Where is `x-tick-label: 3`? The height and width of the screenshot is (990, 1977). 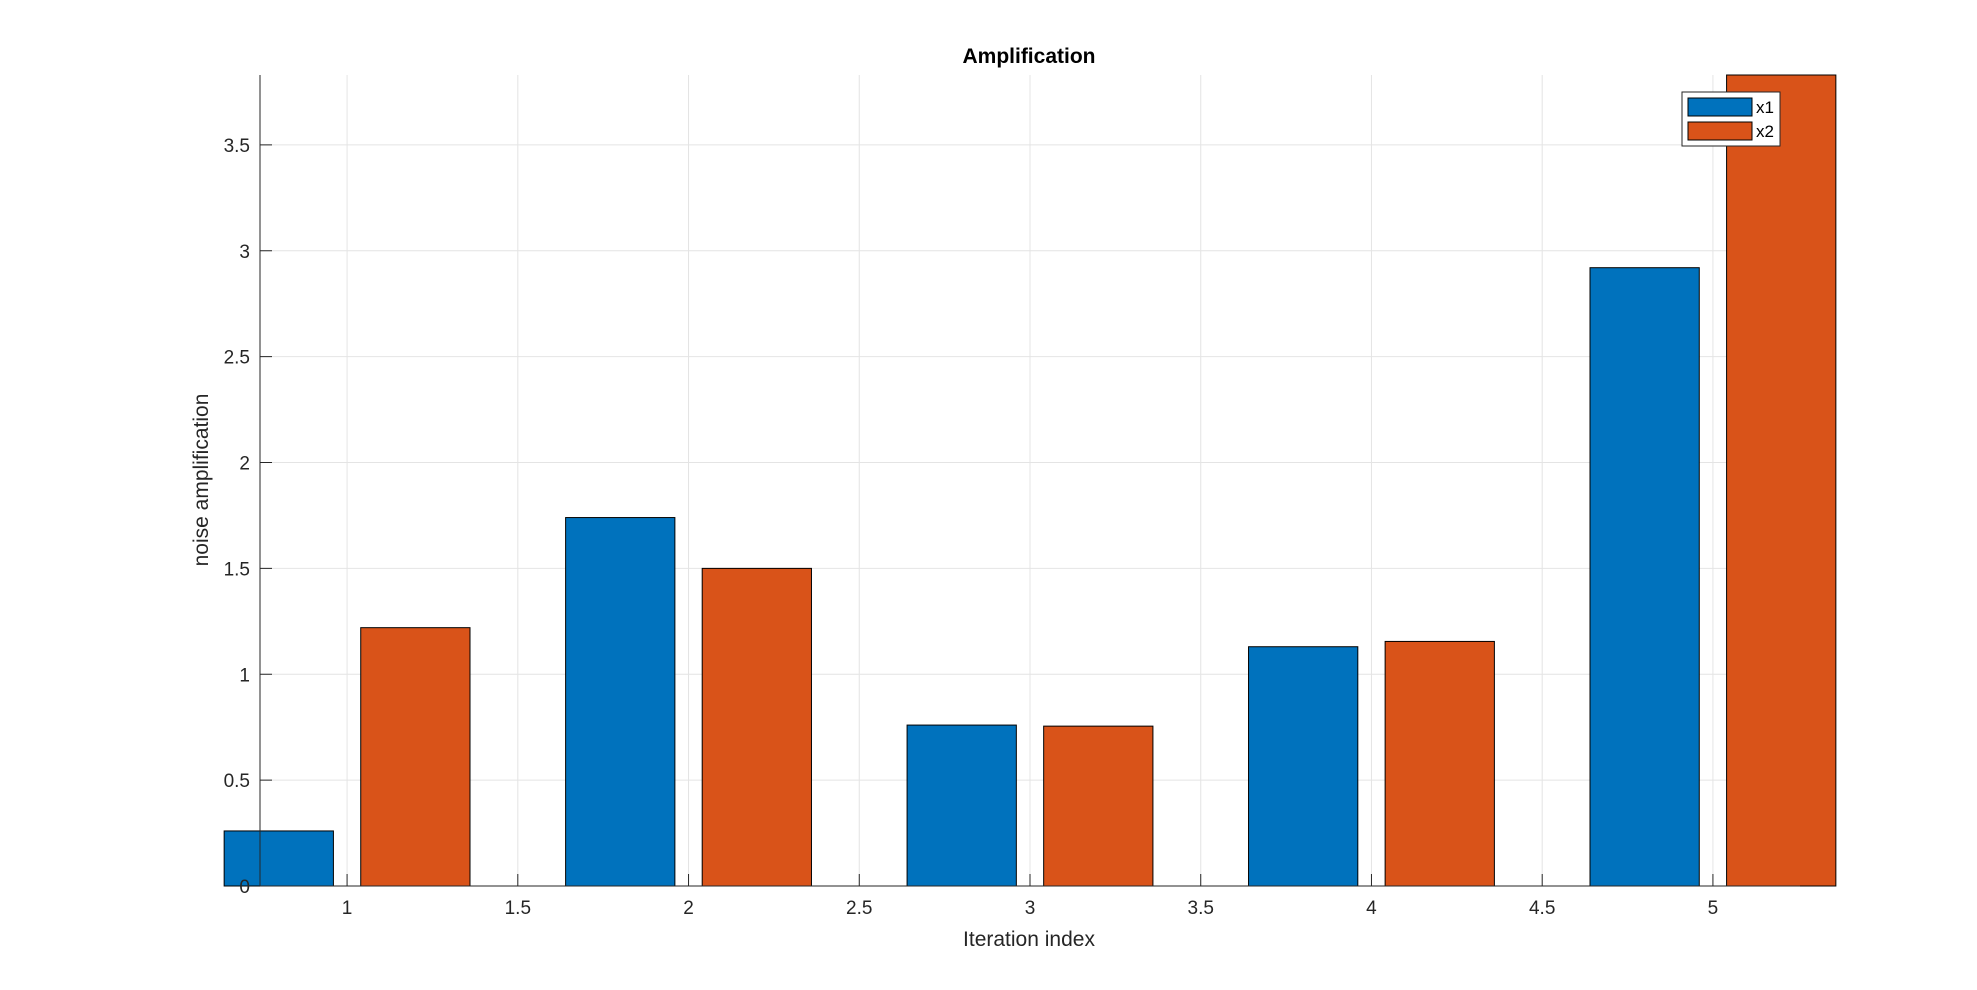 x-tick-label: 3 is located at coordinates (1030, 908).